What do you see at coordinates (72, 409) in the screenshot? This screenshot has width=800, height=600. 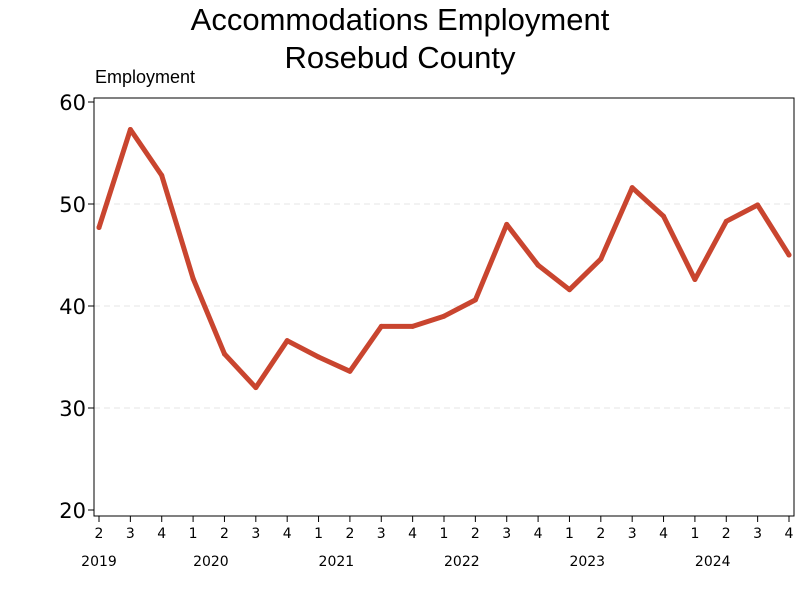 I see `y-tick-label: 30` at bounding box center [72, 409].